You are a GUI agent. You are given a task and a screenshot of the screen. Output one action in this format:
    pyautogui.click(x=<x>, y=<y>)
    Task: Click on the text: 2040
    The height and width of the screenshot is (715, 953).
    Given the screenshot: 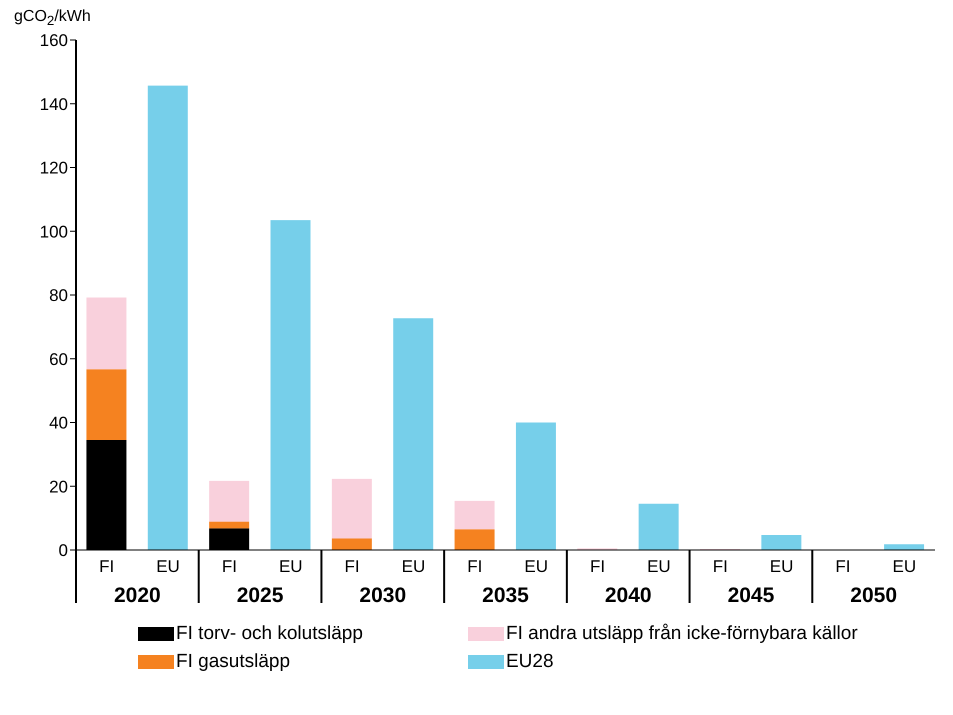 What is the action you would take?
    pyautogui.click(x=628, y=595)
    